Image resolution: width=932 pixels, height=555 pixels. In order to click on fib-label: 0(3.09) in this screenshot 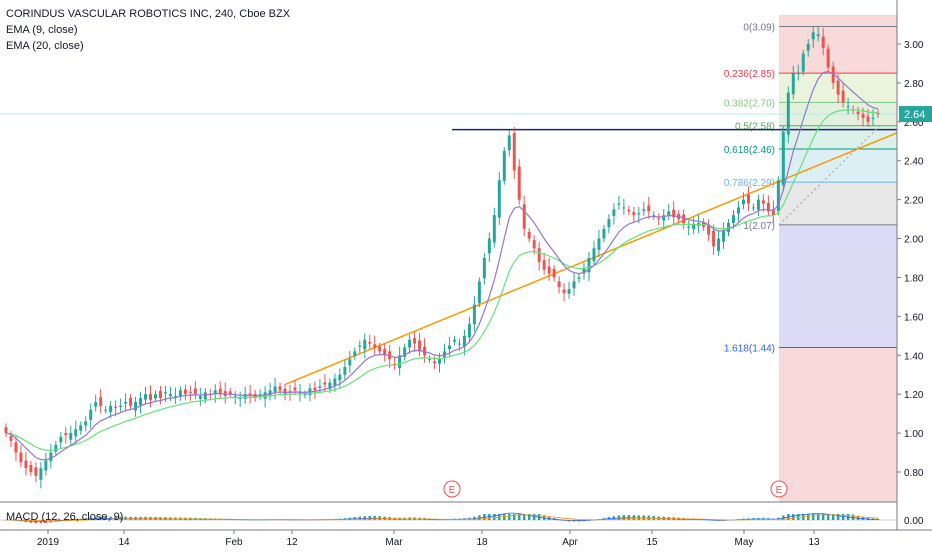, I will do `click(759, 27)`.